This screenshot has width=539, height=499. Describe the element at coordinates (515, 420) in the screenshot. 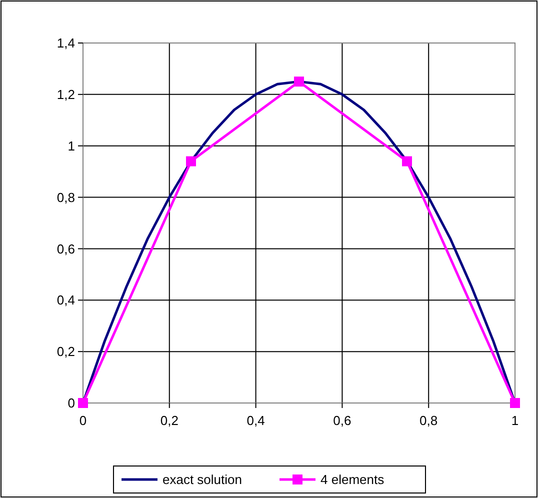

I see `x-tick-label: 1` at that location.